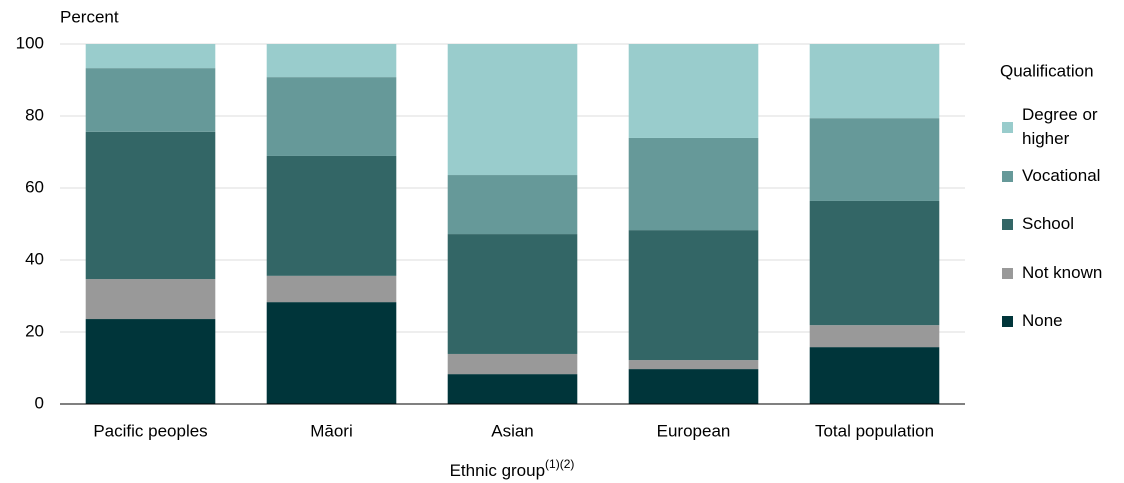 The height and width of the screenshot is (483, 1124). What do you see at coordinates (34, 330) in the screenshot?
I see `y-tick-label: 20` at bounding box center [34, 330].